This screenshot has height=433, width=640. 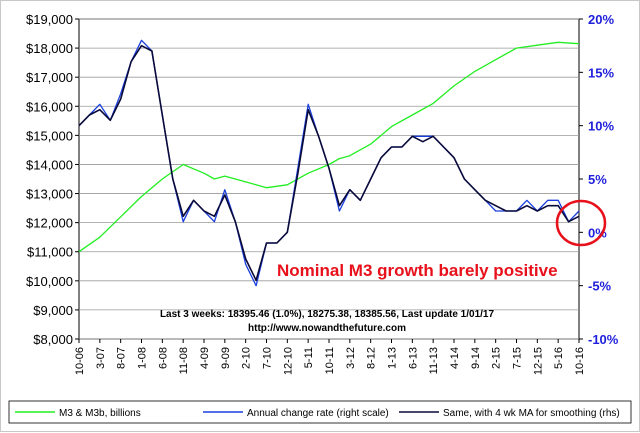 What do you see at coordinates (101, 358) in the screenshot?
I see `x-tick-label: 3-07` at bounding box center [101, 358].